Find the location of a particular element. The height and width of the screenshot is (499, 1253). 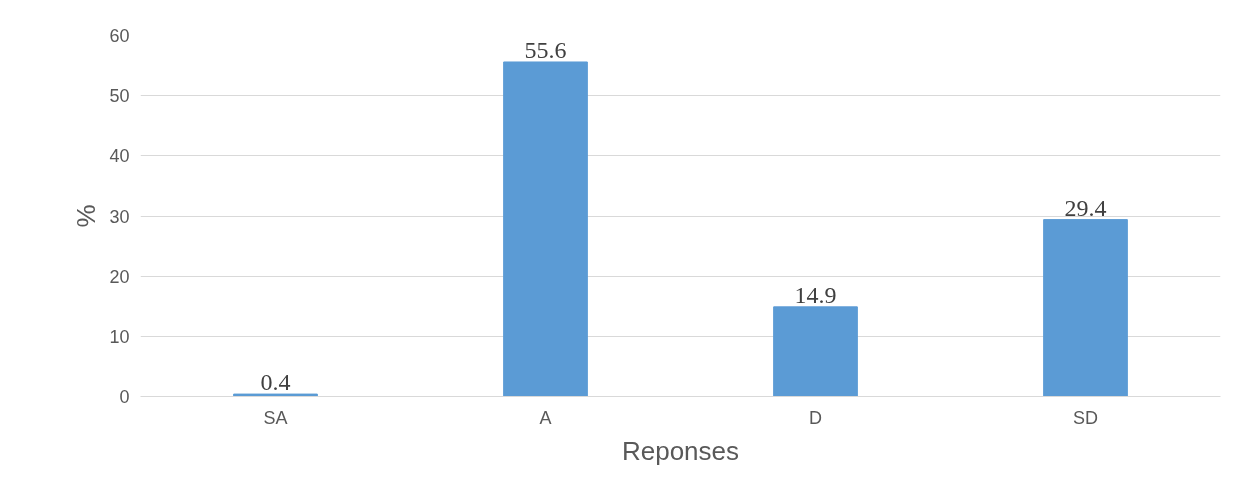

y-tick-label: 0 is located at coordinates (124, 397).